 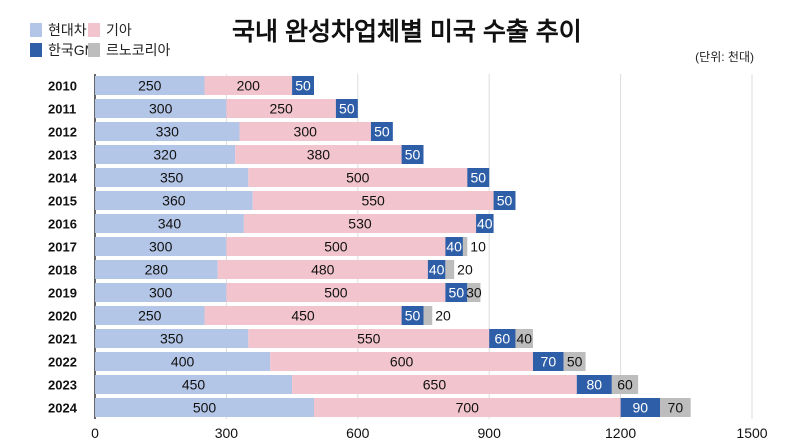 I want to click on y-tick-label: 2018, so click(x=62, y=270).